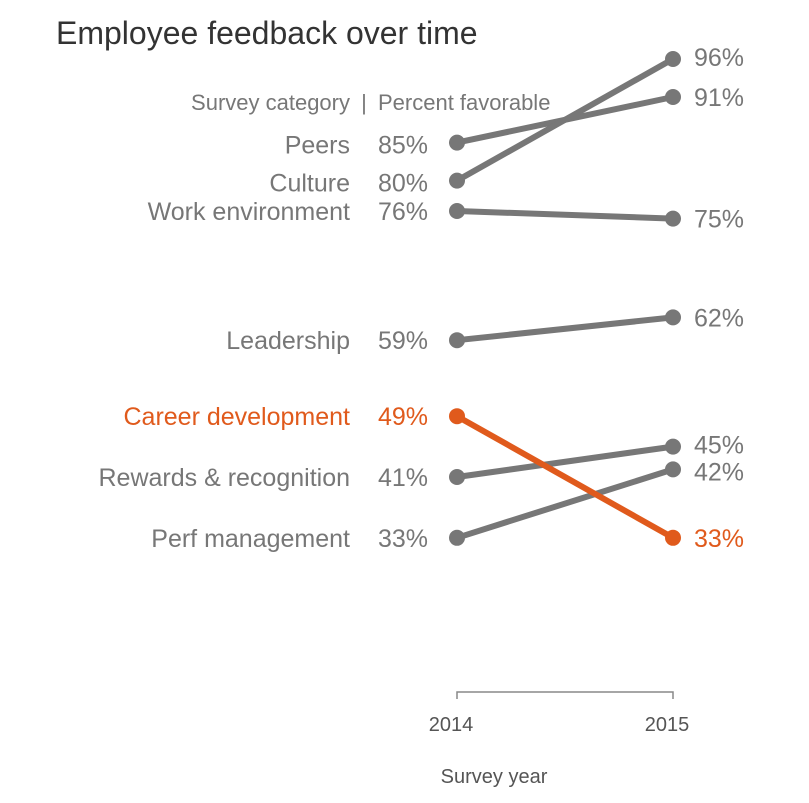 Image resolution: width=809 pixels, height=803 pixels. I want to click on point-2014-leadership, so click(457, 340).